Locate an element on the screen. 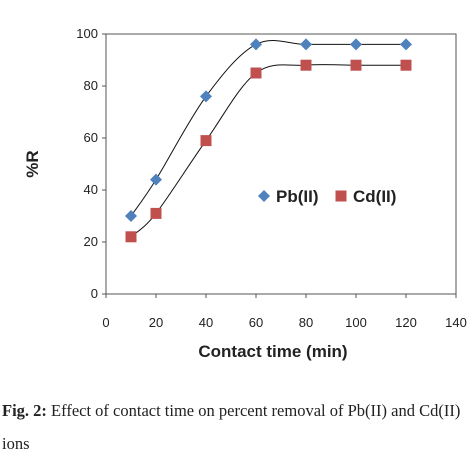 The height and width of the screenshot is (474, 474). x-axis-ticks: 0 20 40 60 80 100 120 140 is located at coordinates (284, 312).